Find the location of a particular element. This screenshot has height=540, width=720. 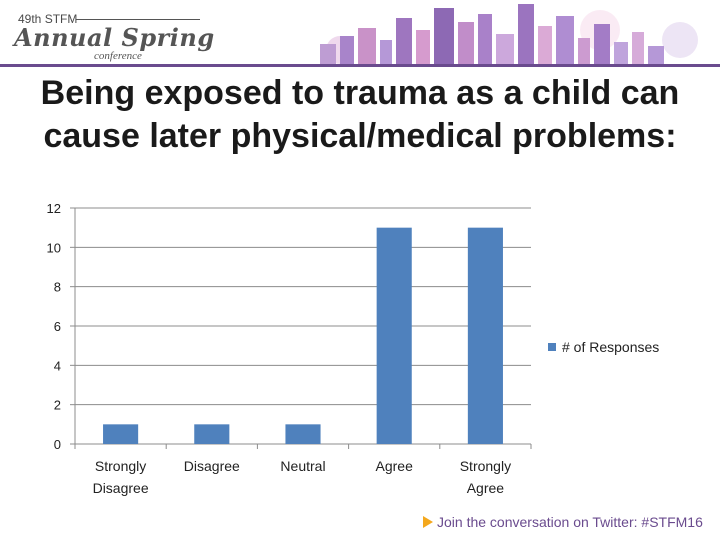

logo-main: Annual Spring is located at coordinates (114, 37).